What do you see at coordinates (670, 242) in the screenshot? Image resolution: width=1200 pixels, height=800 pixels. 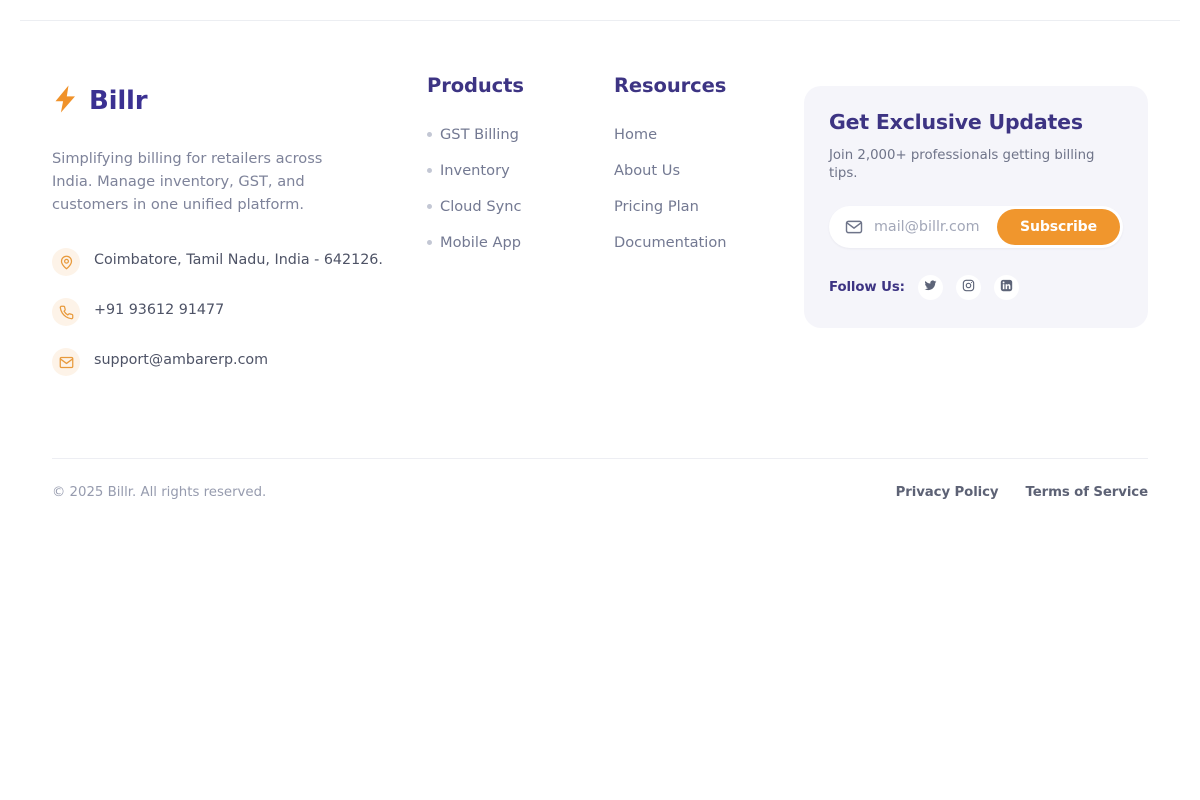 I see `resource-link-label: Documentation` at bounding box center [670, 242].